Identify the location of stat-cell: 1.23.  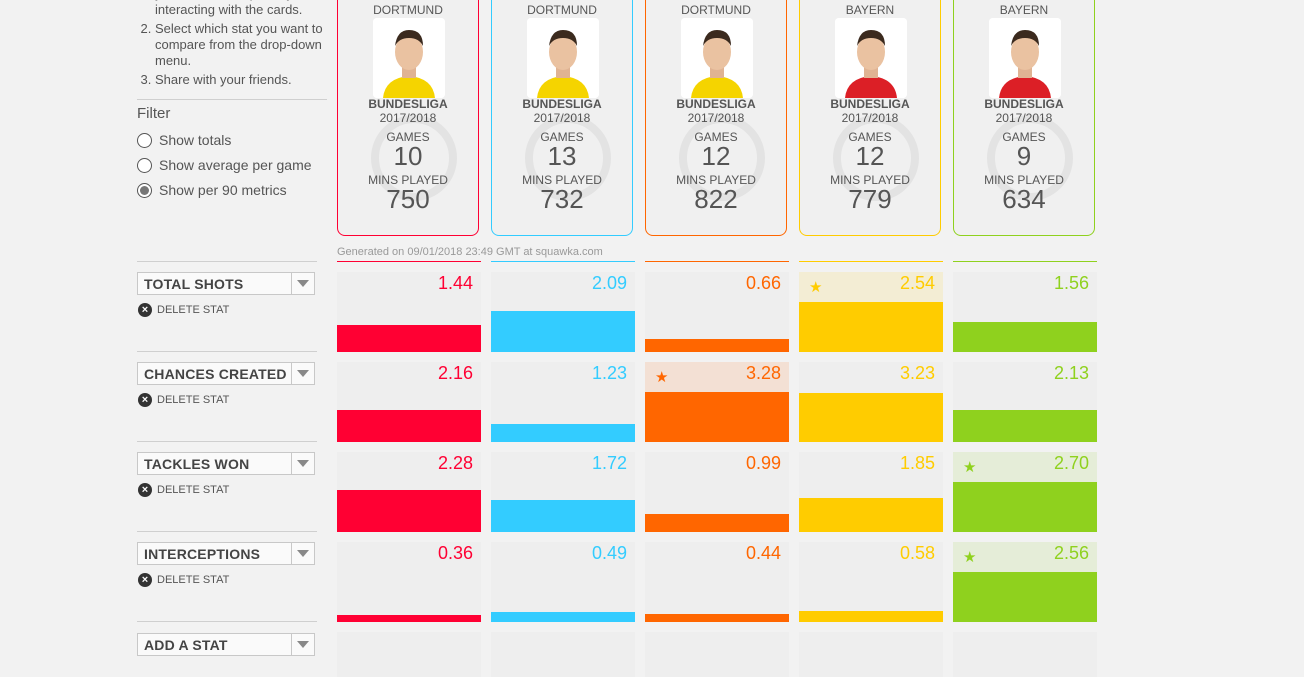
(563, 402).